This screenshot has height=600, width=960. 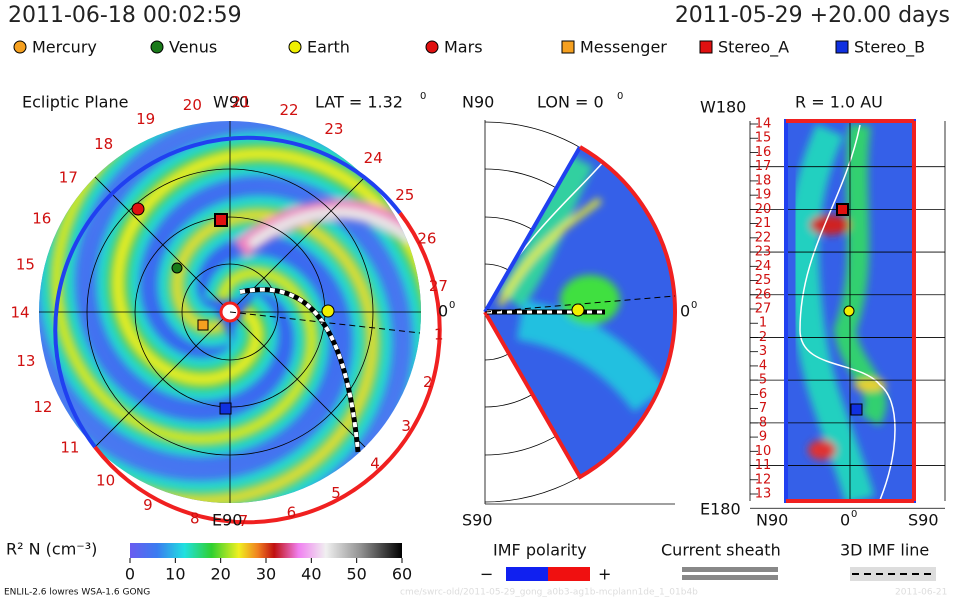 I want to click on colorbar-tick-label: 20, so click(x=220, y=574).